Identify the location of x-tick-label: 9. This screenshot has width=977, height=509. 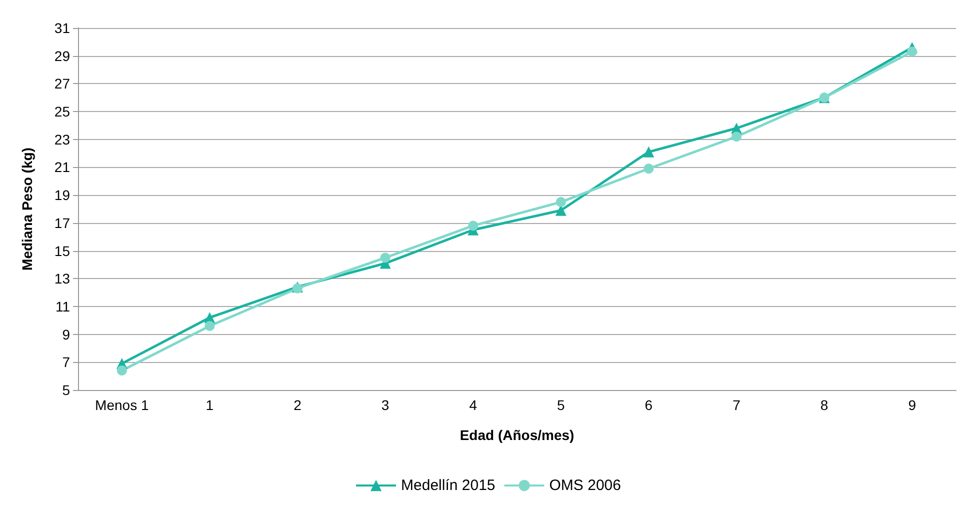
(912, 405).